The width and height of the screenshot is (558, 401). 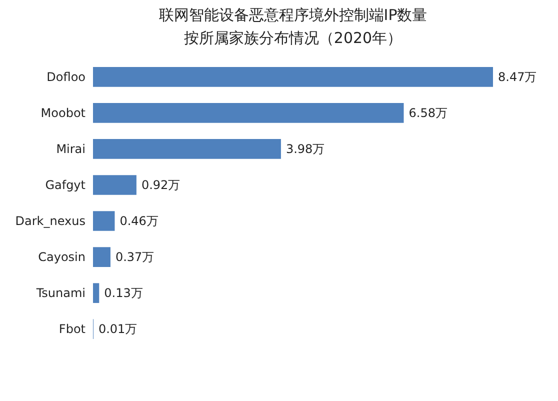 I want to click on y-tick-label: Mirai, so click(x=71, y=149).